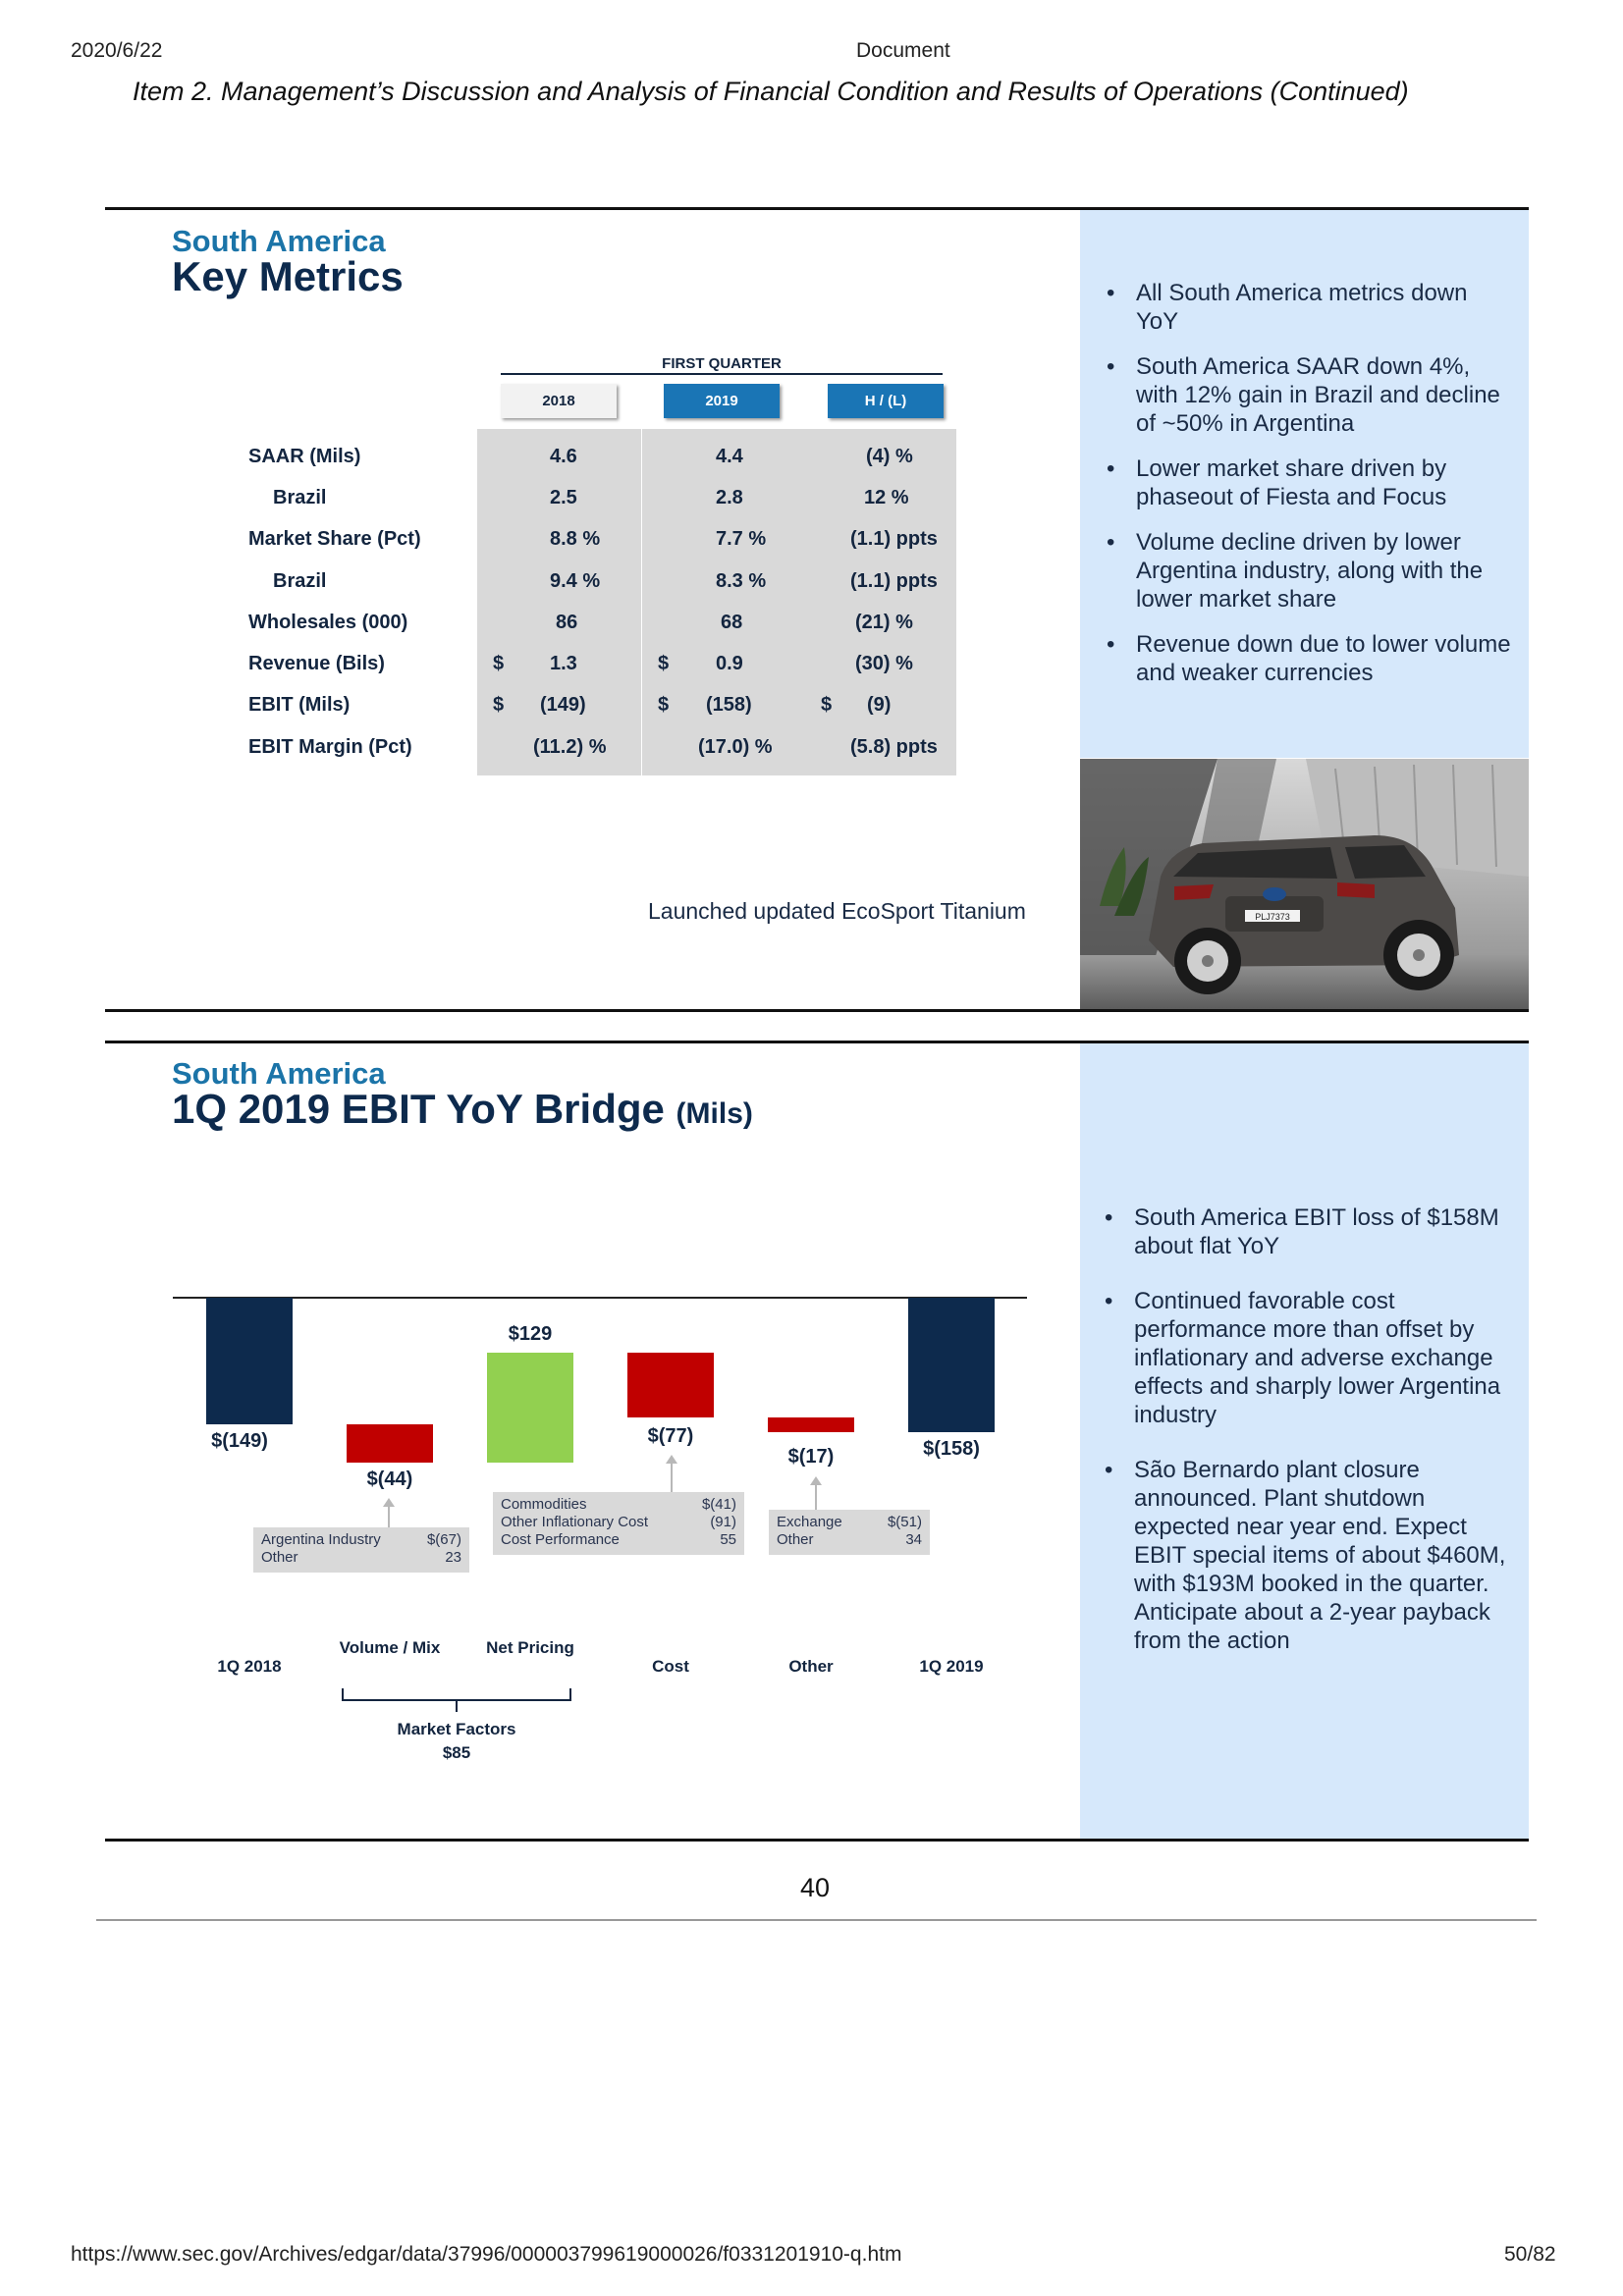  What do you see at coordinates (288, 276) in the screenshot?
I see `slide1-title: Key Metrics` at bounding box center [288, 276].